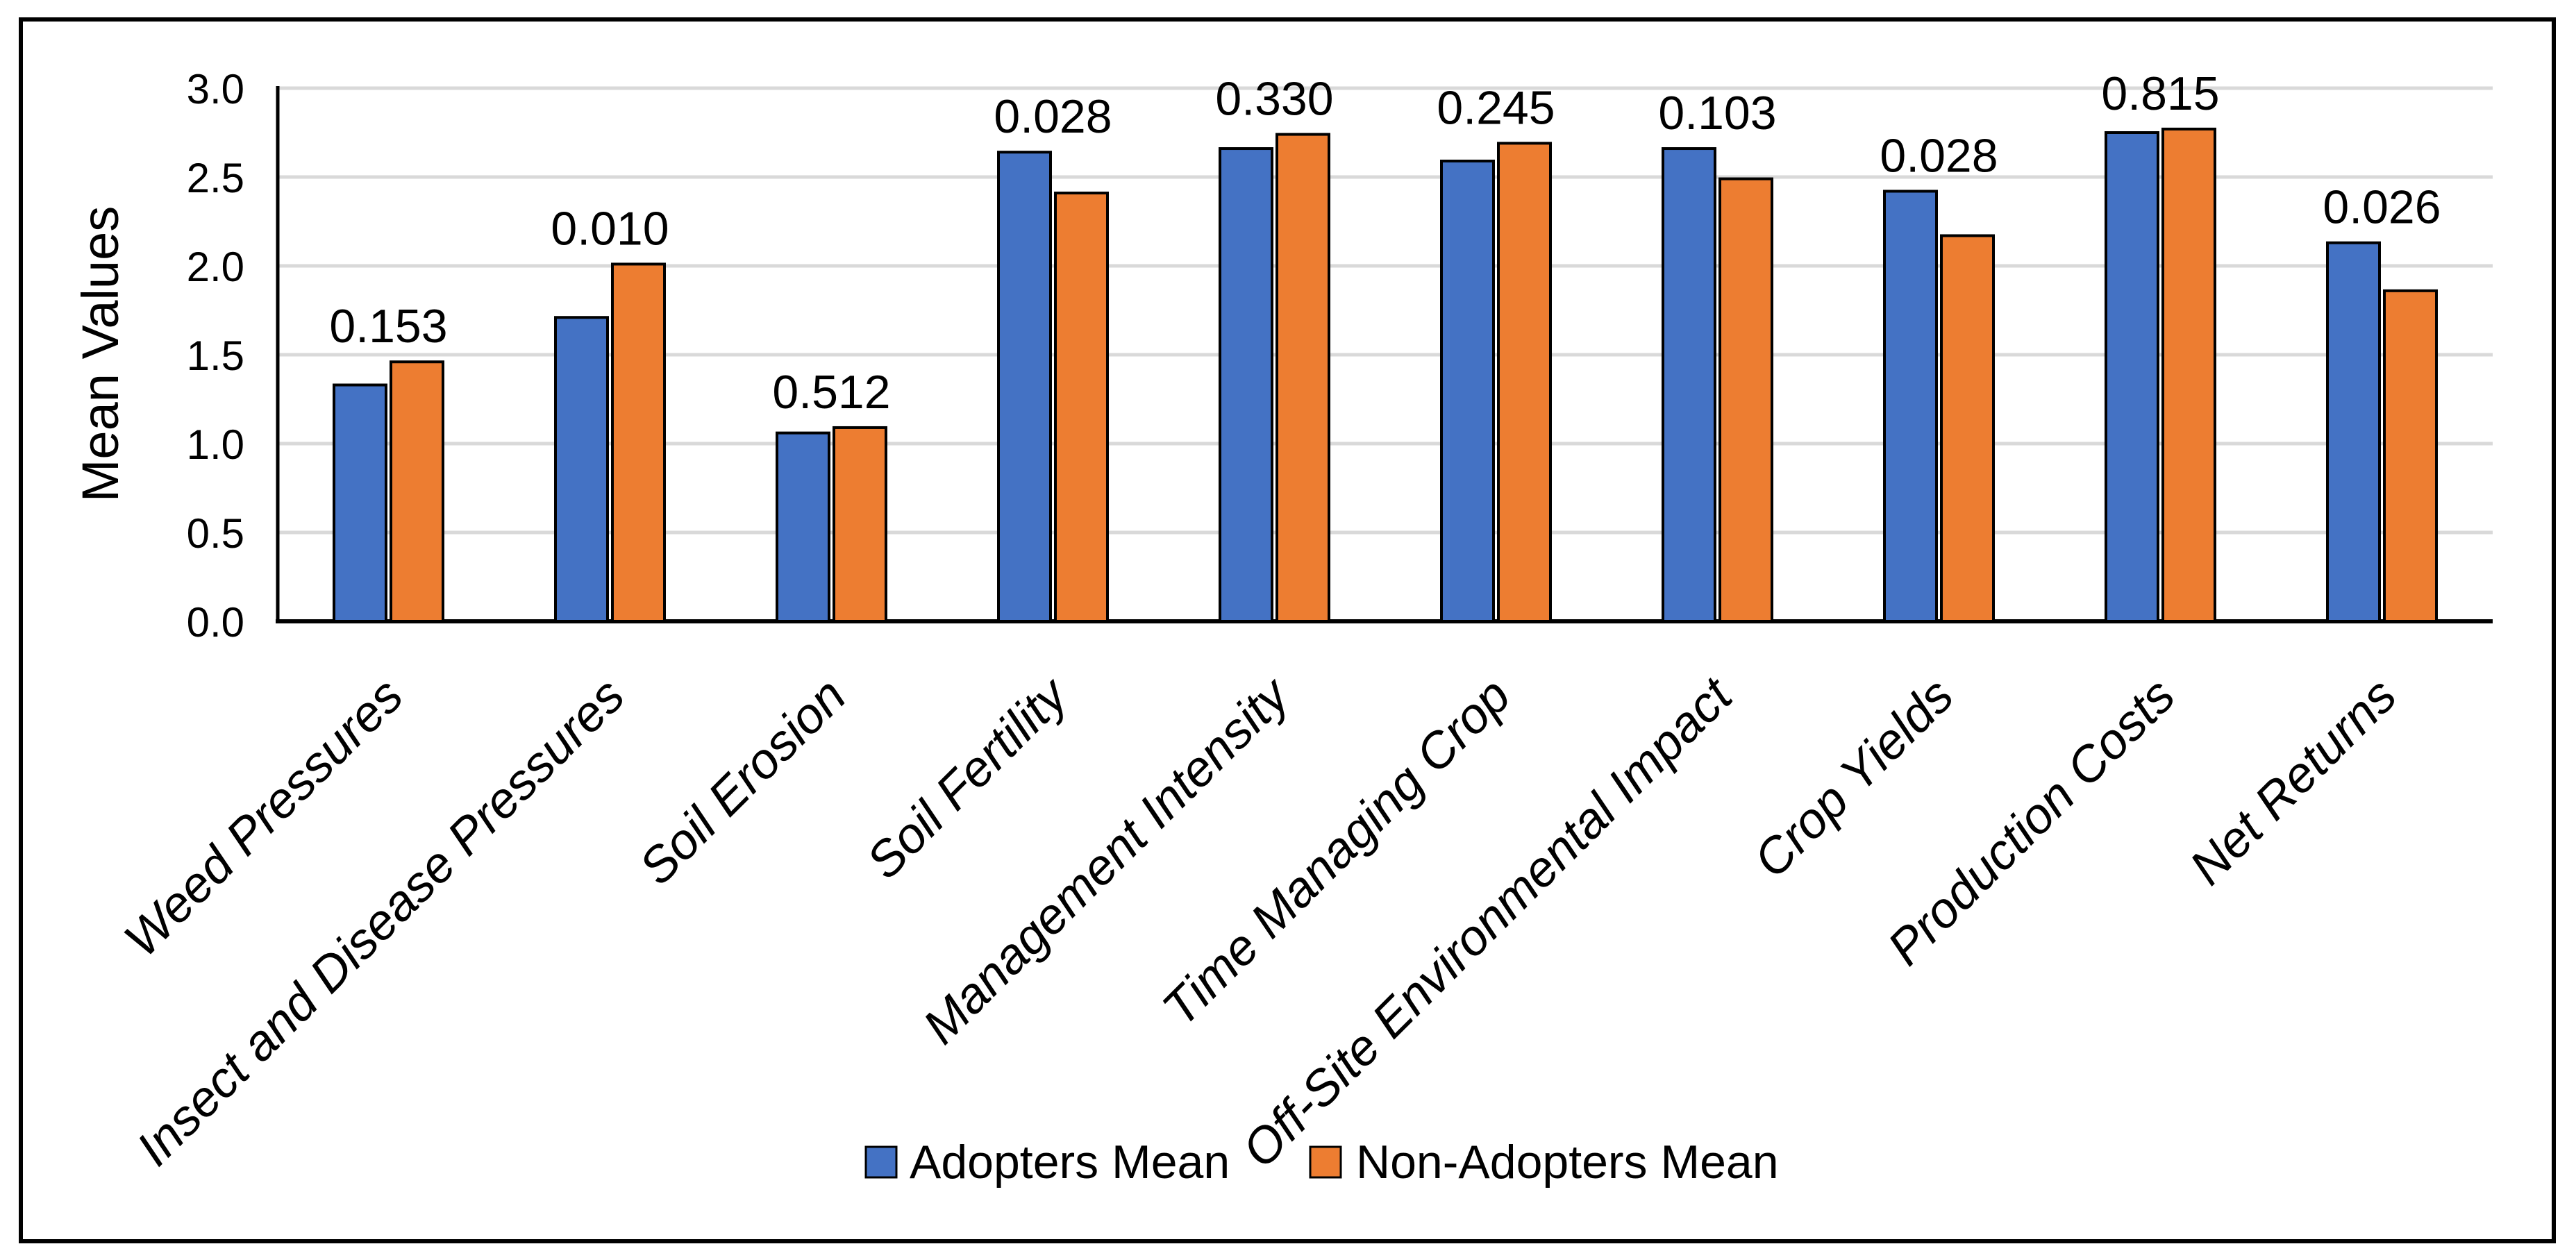 This screenshot has width=2576, height=1260. I want to click on bar-non-adopters-mean-insect-and-disease-pressures, so click(638, 443).